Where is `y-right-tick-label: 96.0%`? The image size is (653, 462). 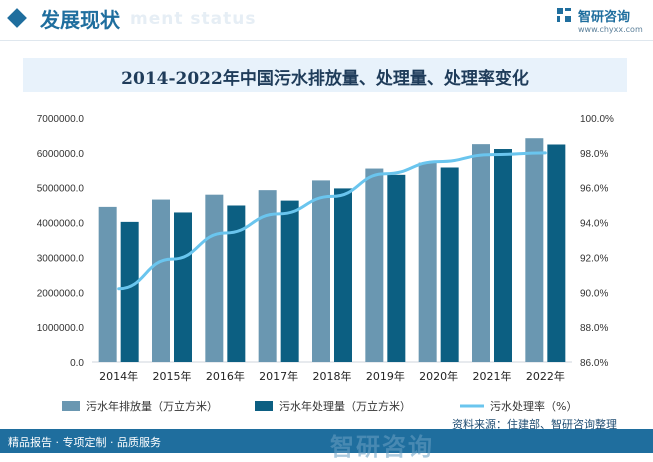
y-right-tick-label: 96.0% is located at coordinates (594, 189).